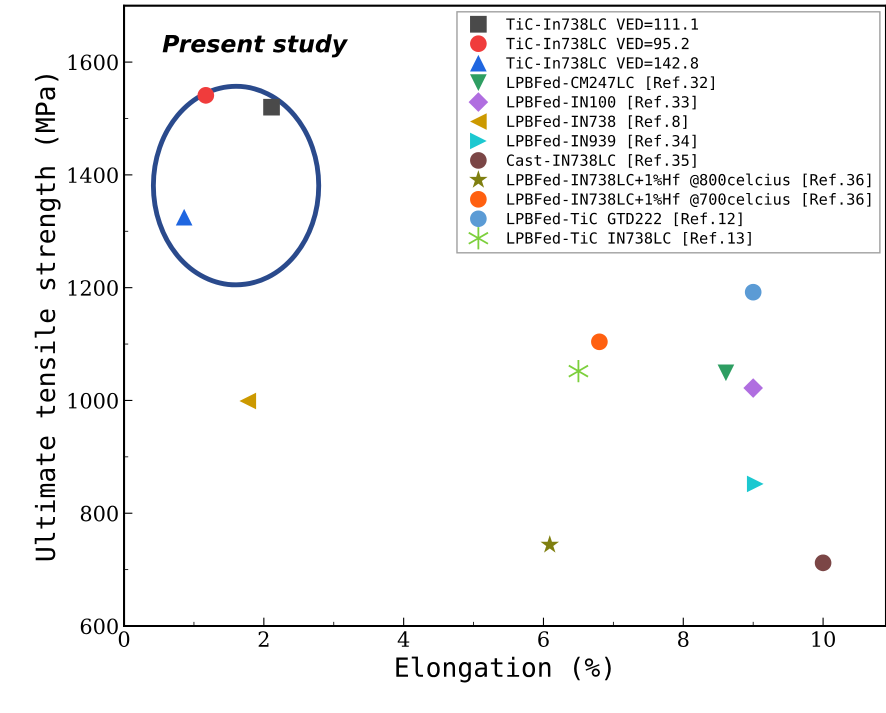 The image size is (886, 713). What do you see at coordinates (255, 46) in the screenshot?
I see `annotation: Present study` at bounding box center [255, 46].